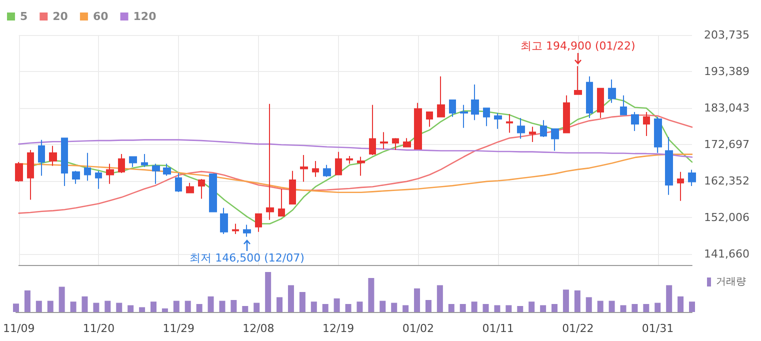 Image resolution: width=761 pixels, height=341 pixels. What do you see at coordinates (145, 16) in the screenshot?
I see `legend-label: 120` at bounding box center [145, 16].